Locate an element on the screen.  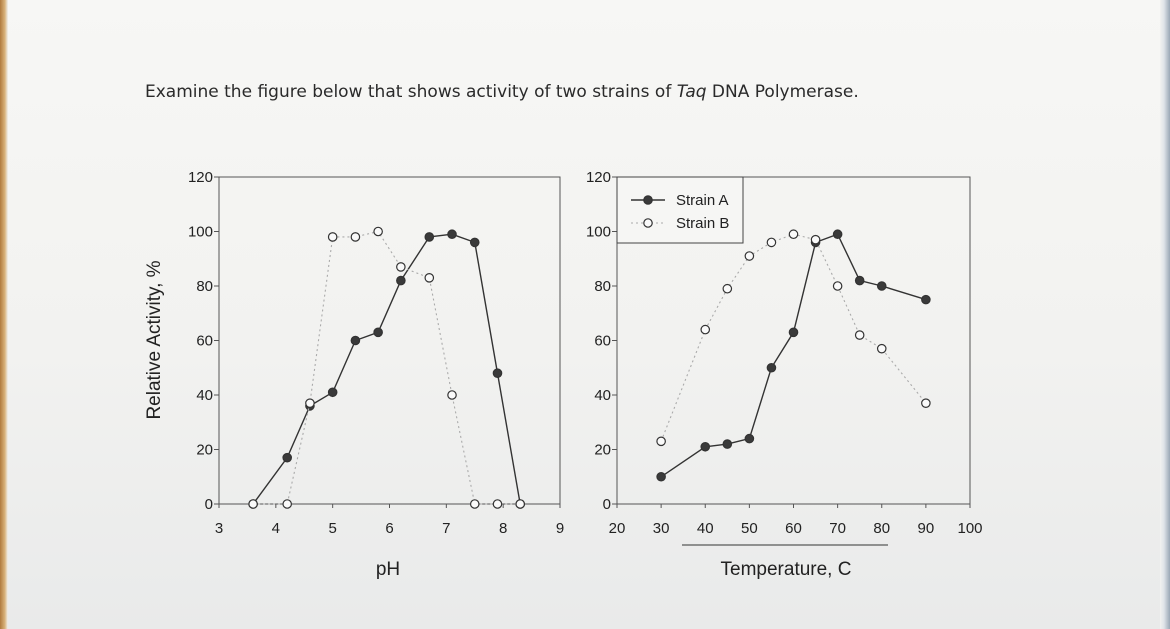
x-tick-label: 9 is located at coordinates (560, 528).